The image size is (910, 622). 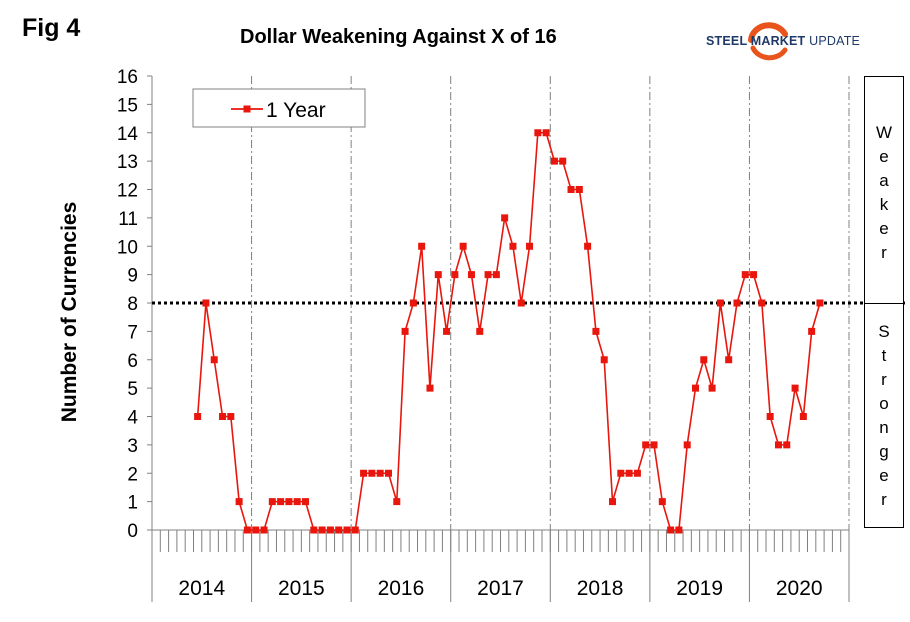 What do you see at coordinates (127, 162) in the screenshot?
I see `y-tick-label: 13` at bounding box center [127, 162].